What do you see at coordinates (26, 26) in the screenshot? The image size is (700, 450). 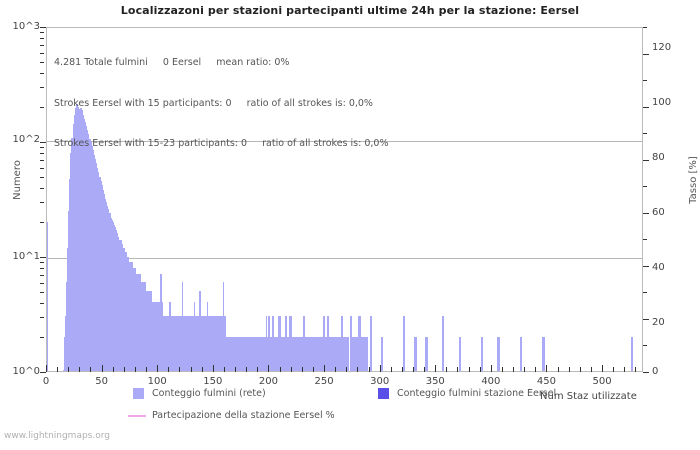 I see `y-tick-1e3: 10^3` at bounding box center [26, 26].